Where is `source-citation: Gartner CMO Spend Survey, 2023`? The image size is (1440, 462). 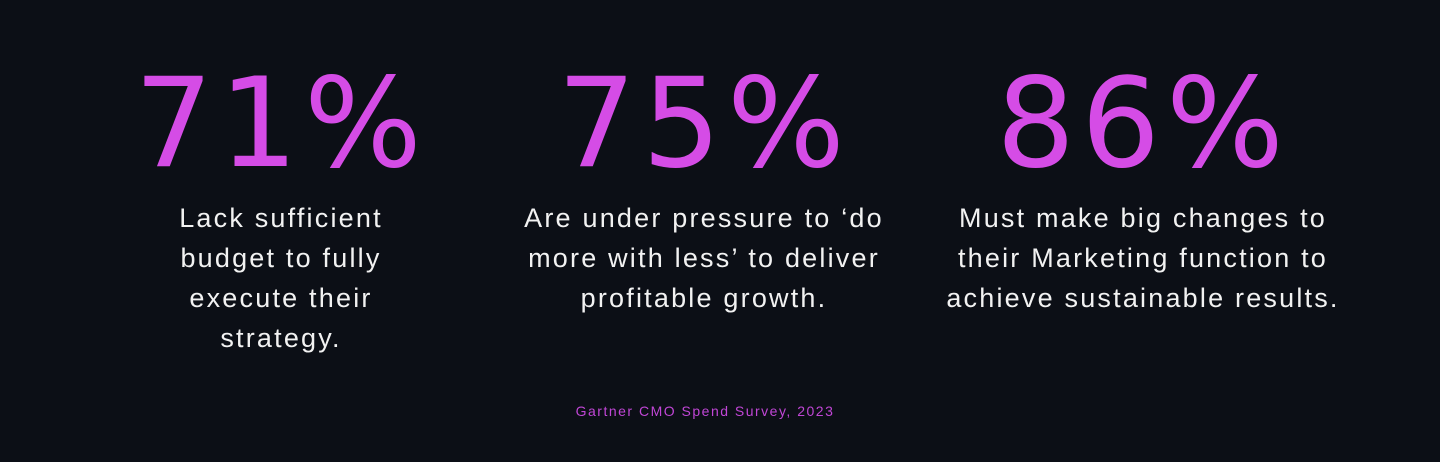
source-citation: Gartner CMO Spend Survey, 2023 is located at coordinates (705, 411).